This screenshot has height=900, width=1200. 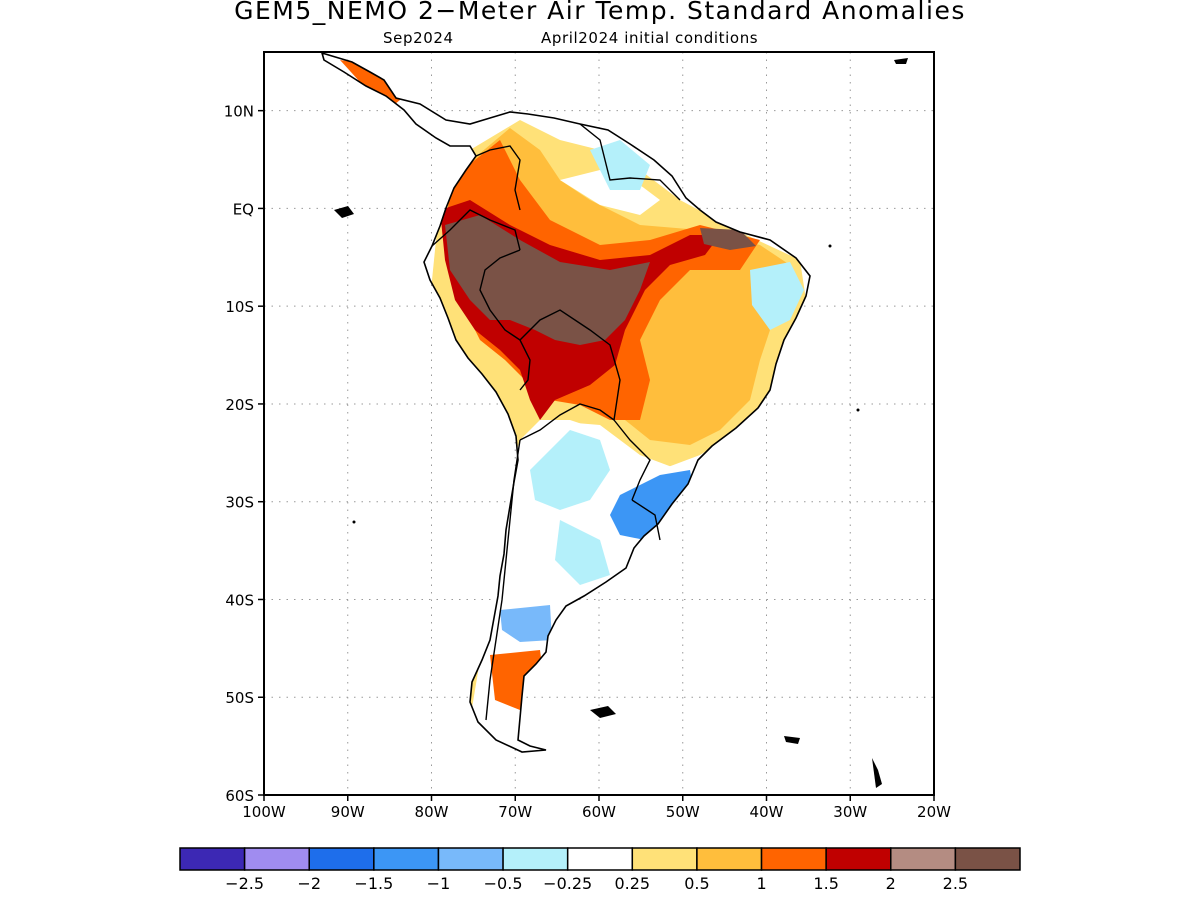 What do you see at coordinates (891, 883) in the screenshot?
I see `colorbar-label: 2` at bounding box center [891, 883].